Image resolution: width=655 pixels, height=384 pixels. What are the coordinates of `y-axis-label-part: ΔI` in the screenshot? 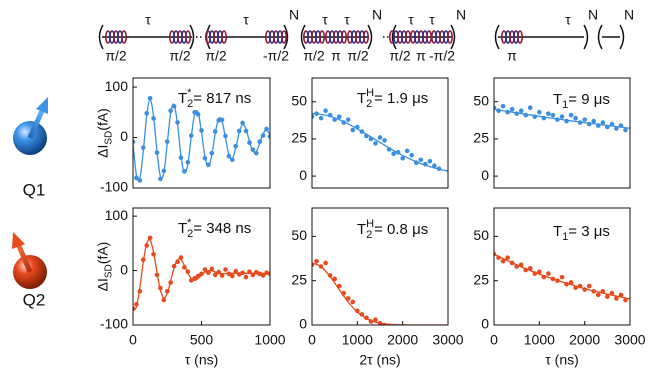 It's located at (103, 284).